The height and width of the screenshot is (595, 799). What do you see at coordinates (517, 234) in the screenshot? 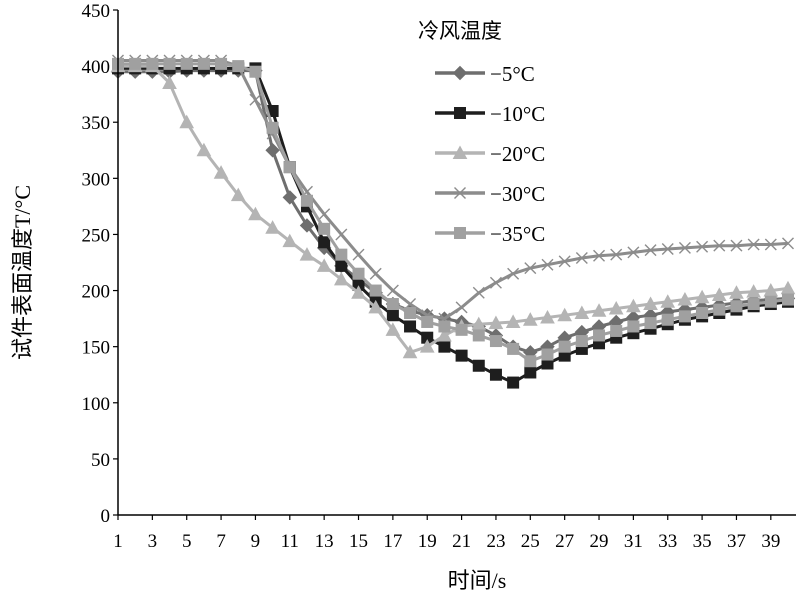
I see `legend-label: −35°C` at bounding box center [517, 234].